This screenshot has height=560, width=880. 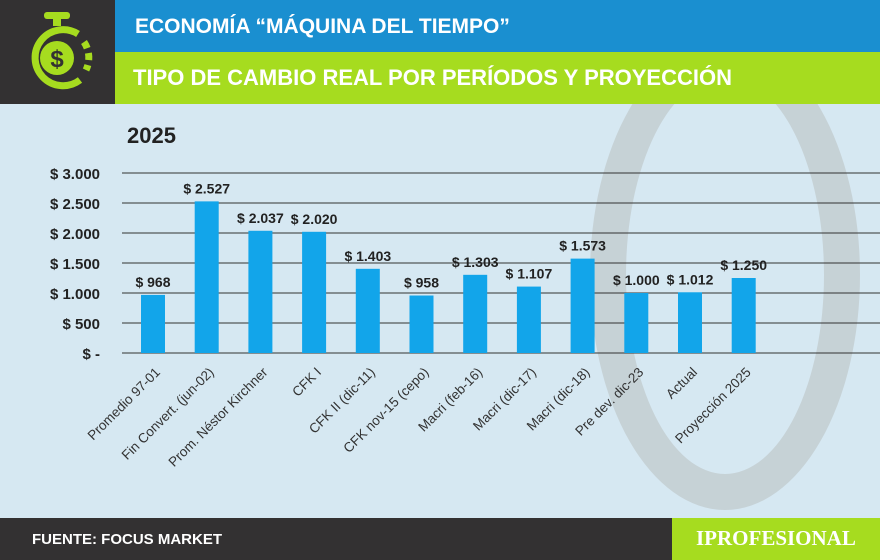 What do you see at coordinates (440, 539) in the screenshot?
I see `footer: FUENTE: FOCUS MARKET IPROFESIONAL` at bounding box center [440, 539].